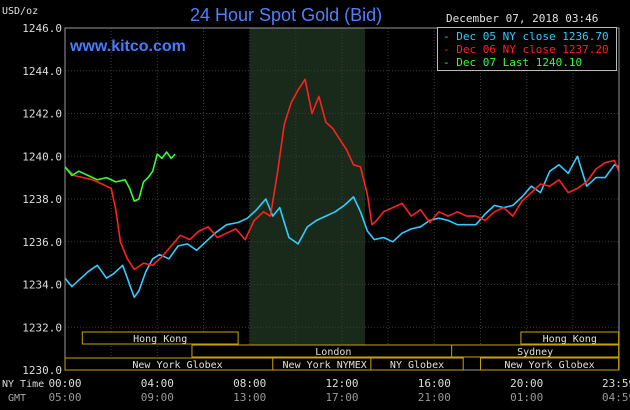 This screenshot has width=630, height=410. I want to click on y-tick-label: 1232.0, so click(42, 327).